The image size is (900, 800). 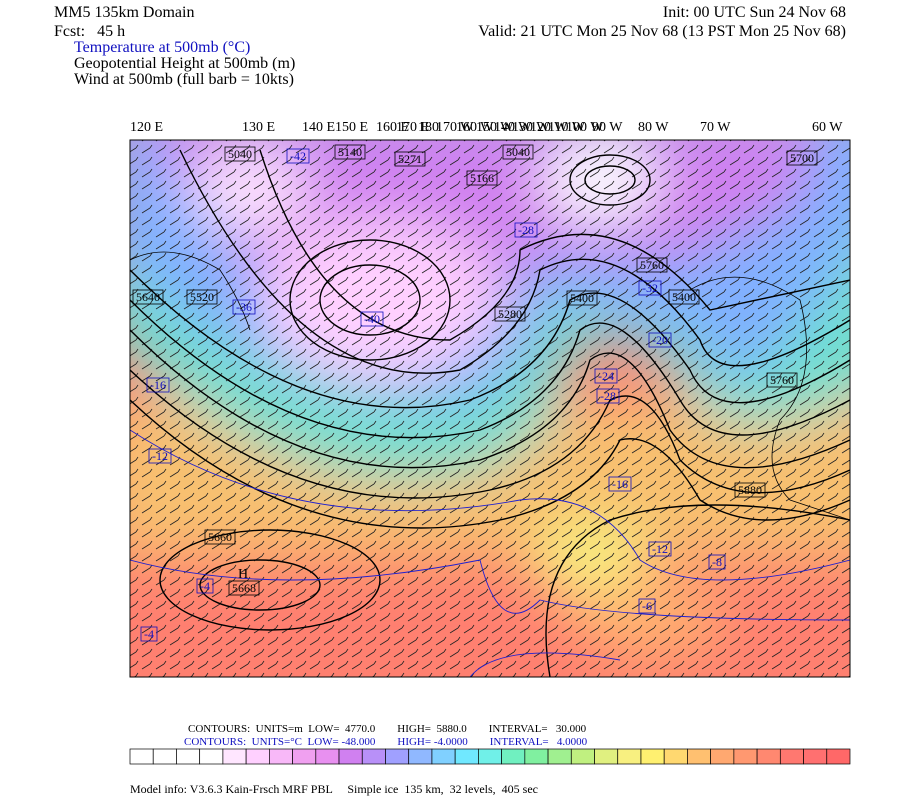 I want to click on height-label: 5040, so click(x=240, y=154).